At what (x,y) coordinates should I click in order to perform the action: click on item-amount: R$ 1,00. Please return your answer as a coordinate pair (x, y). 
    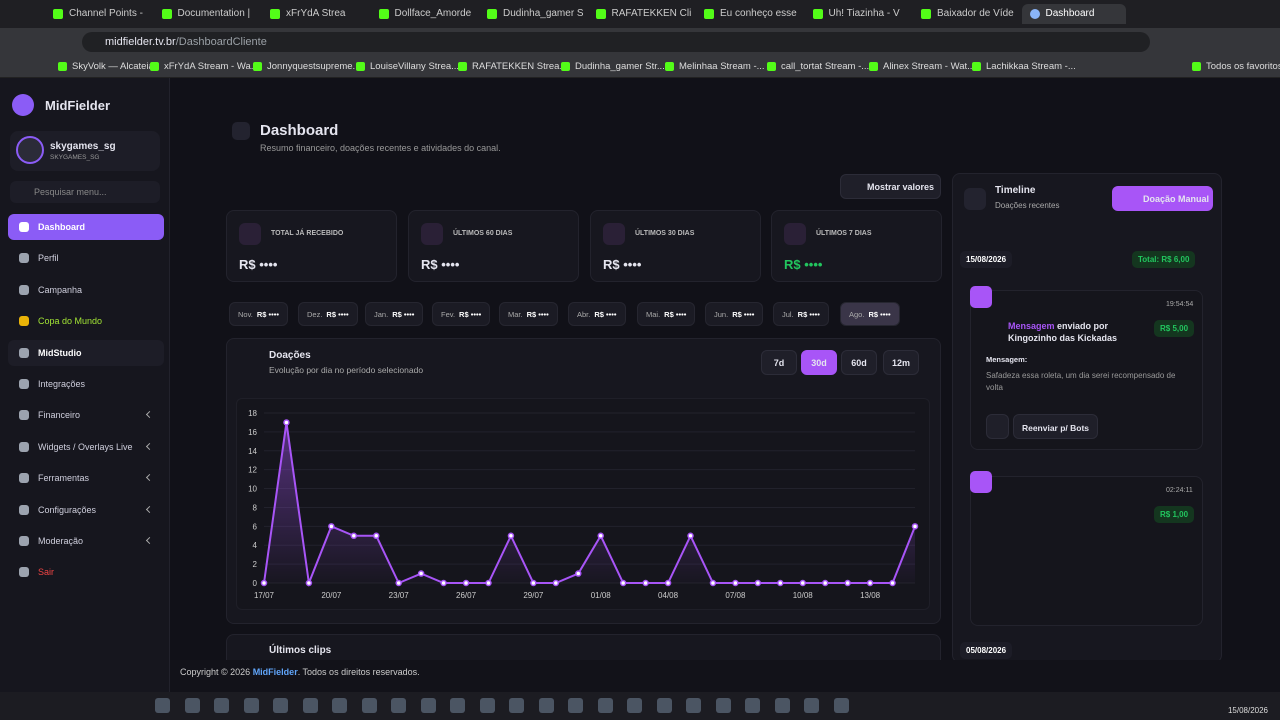
    Looking at the image, I should click on (1174, 514).